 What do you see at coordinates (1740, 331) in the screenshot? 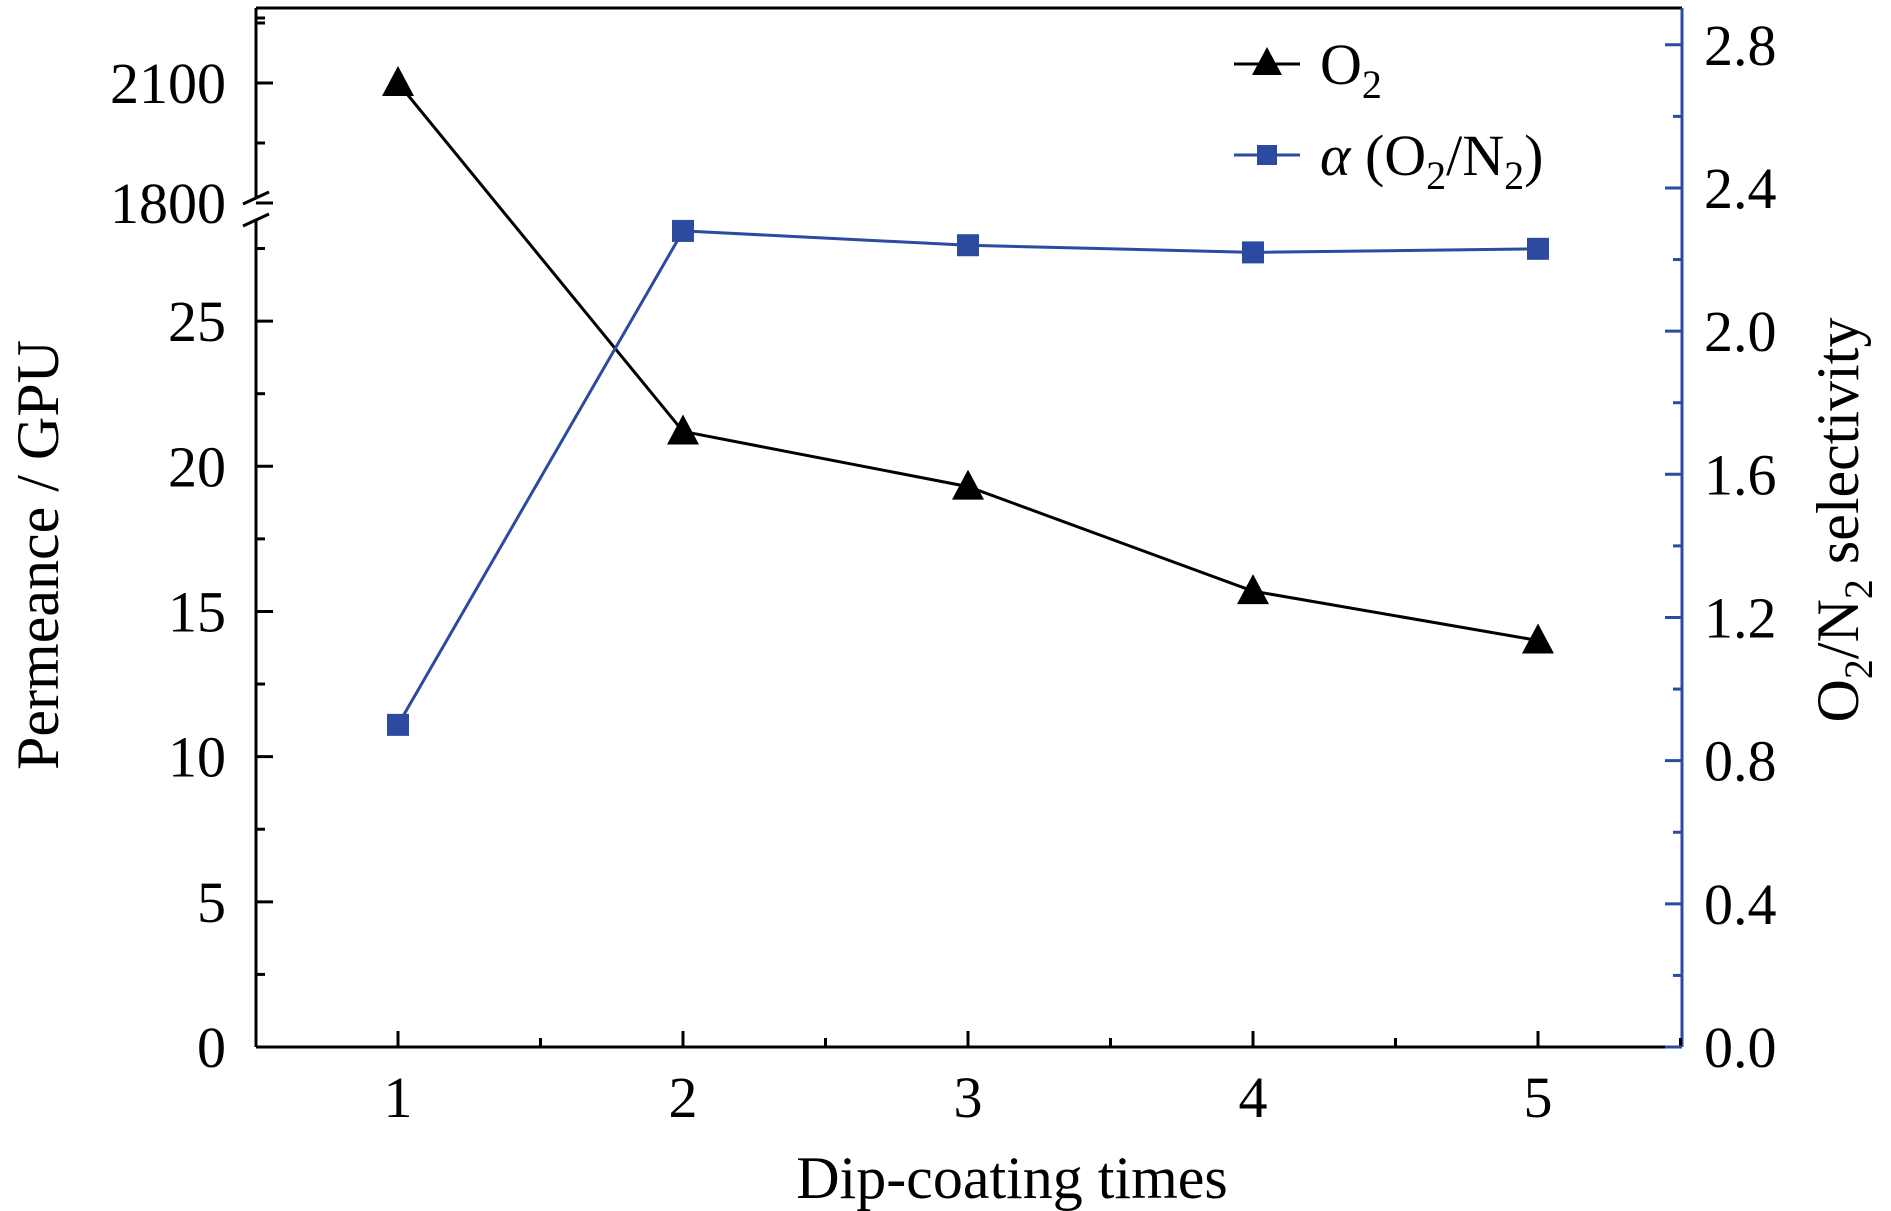
I see `y-right-tick-label: 2.0` at bounding box center [1740, 331].